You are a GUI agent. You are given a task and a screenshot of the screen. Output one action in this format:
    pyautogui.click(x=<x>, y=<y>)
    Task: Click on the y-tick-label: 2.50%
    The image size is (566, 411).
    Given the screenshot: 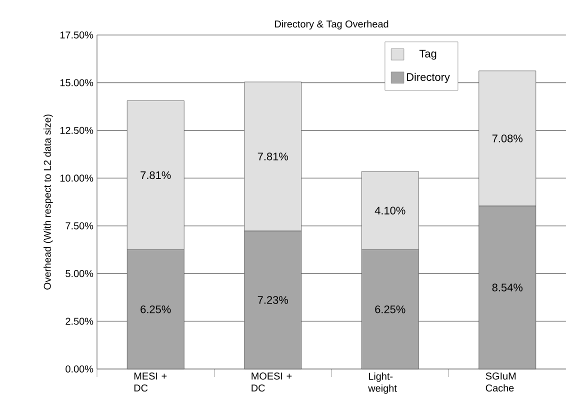 What is the action you would take?
    pyautogui.click(x=80, y=321)
    